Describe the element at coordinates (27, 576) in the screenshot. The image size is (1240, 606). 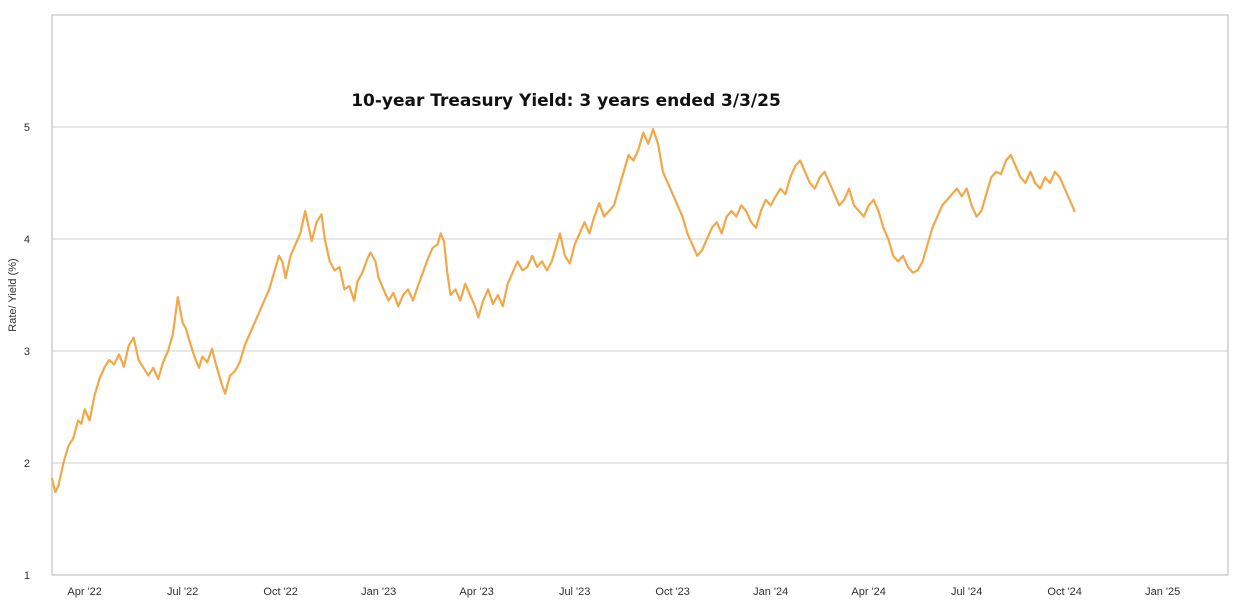
I see `y-tick-label: 1` at that location.